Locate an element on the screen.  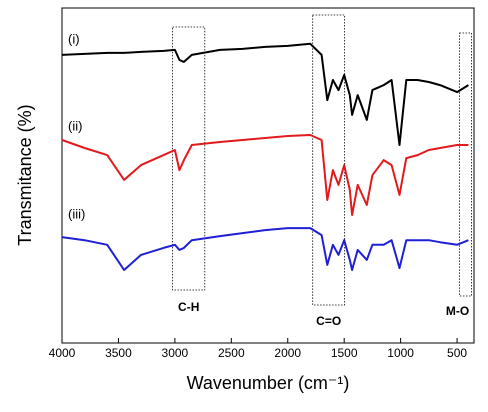
x-tick-label: 500 is located at coordinates (457, 353).